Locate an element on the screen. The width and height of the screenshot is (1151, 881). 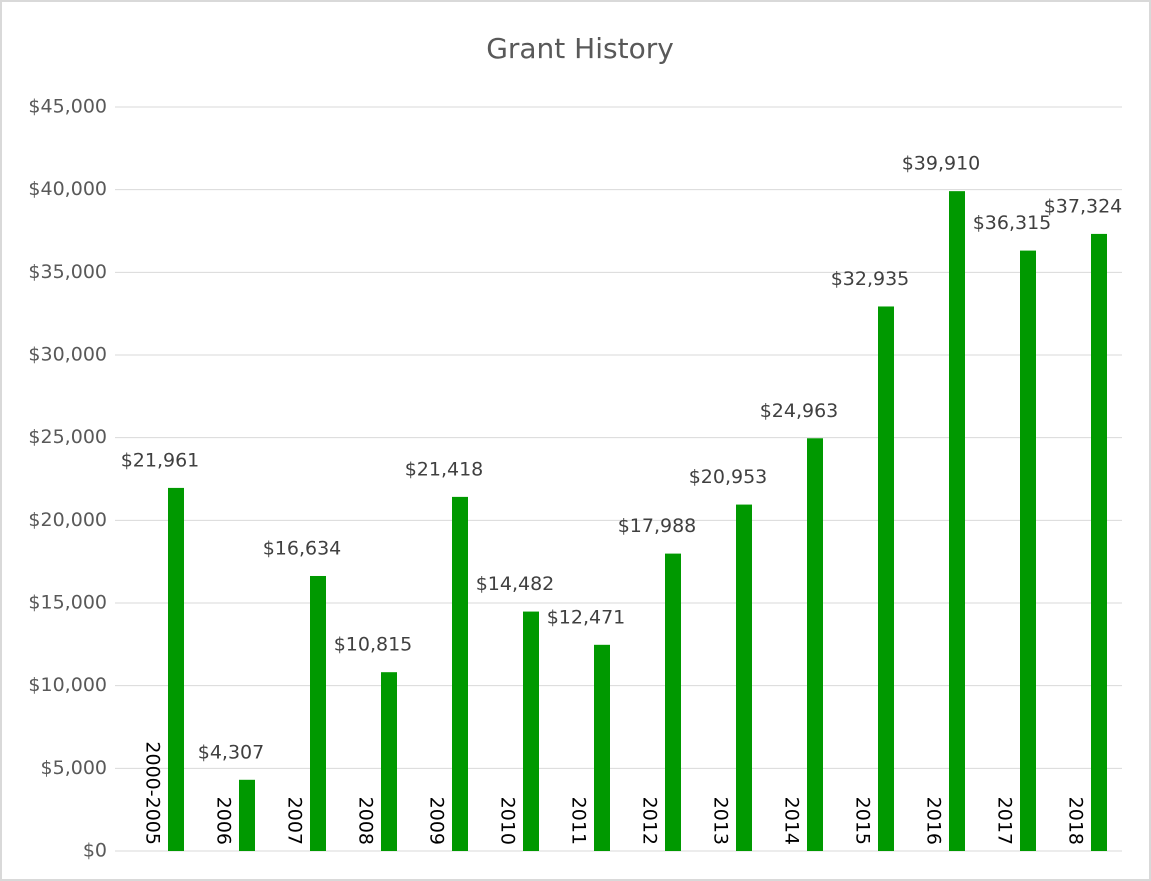
x-tick-label: 2017 is located at coordinates (1005, 821).